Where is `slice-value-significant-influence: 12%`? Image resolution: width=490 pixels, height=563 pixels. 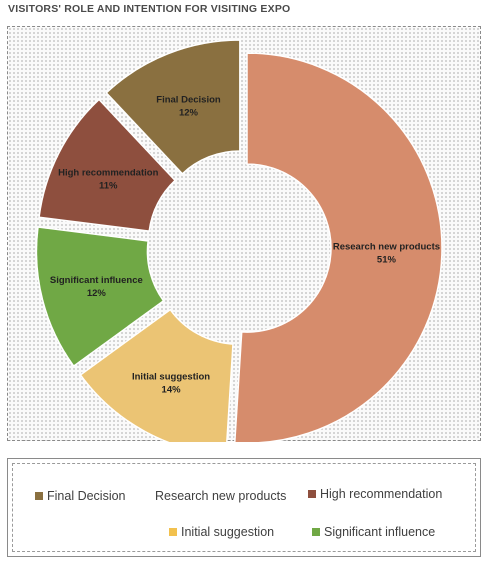 slice-value-significant-influence: 12% is located at coordinates (97, 293).